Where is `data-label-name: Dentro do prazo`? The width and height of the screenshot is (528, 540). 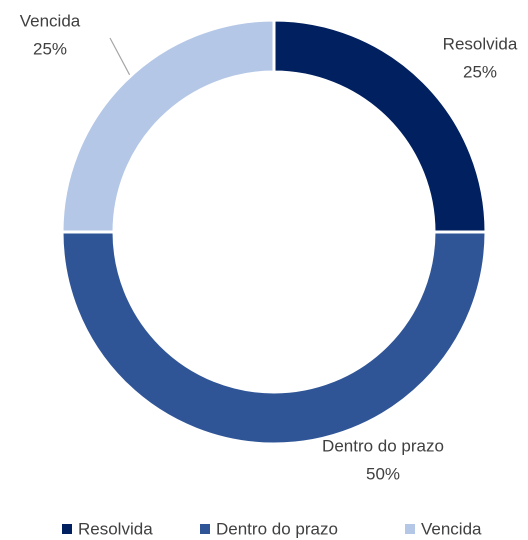 data-label-name: Dentro do prazo is located at coordinates (383, 445).